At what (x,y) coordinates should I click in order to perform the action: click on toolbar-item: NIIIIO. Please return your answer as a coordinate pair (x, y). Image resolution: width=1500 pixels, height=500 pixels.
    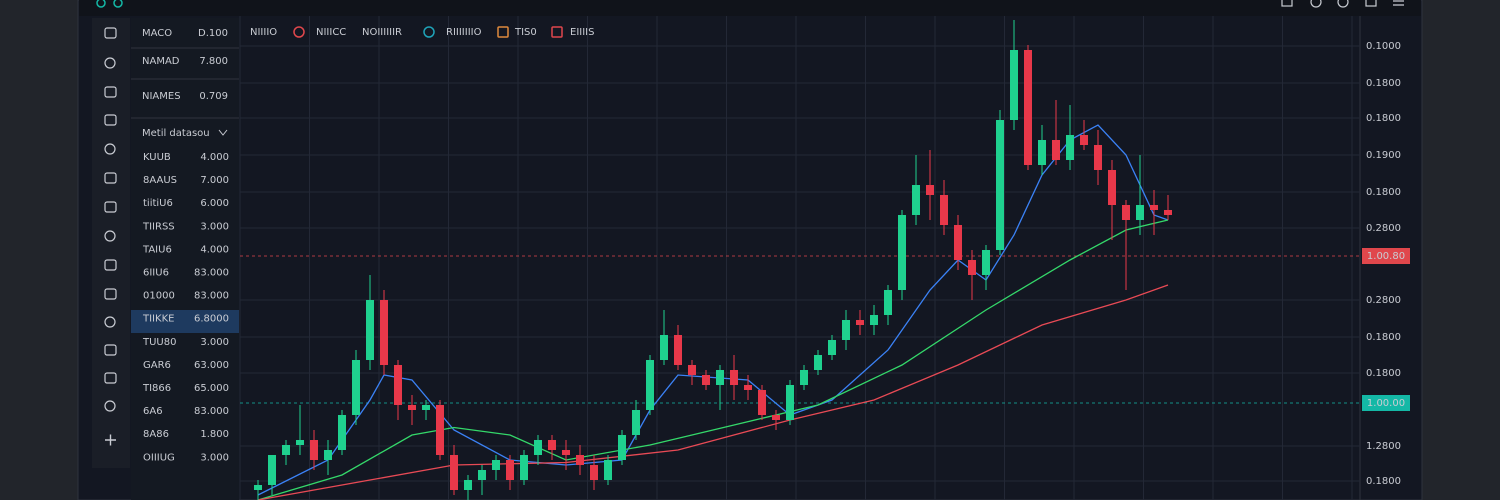
    Looking at the image, I should click on (263, 32).